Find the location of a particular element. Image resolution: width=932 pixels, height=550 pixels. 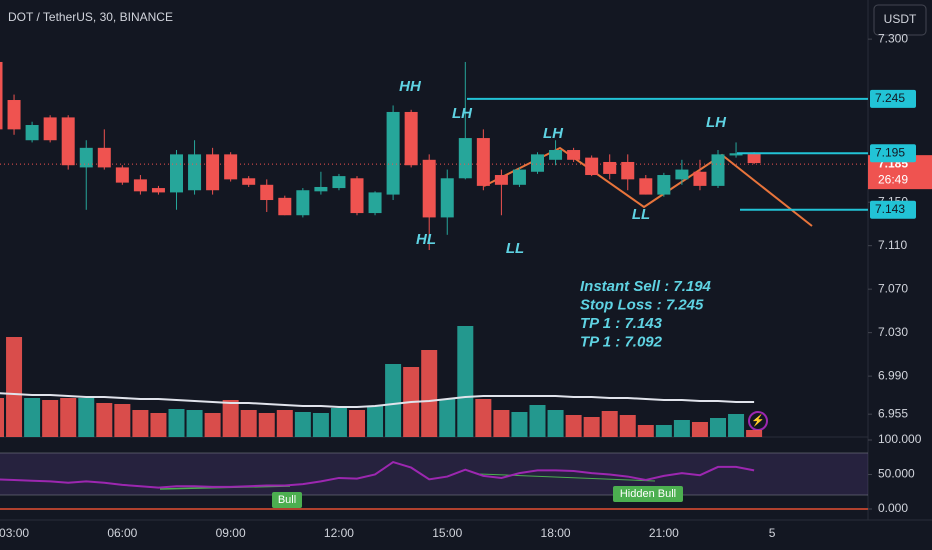

x-tick-label: 21:00 is located at coordinates (664, 533).